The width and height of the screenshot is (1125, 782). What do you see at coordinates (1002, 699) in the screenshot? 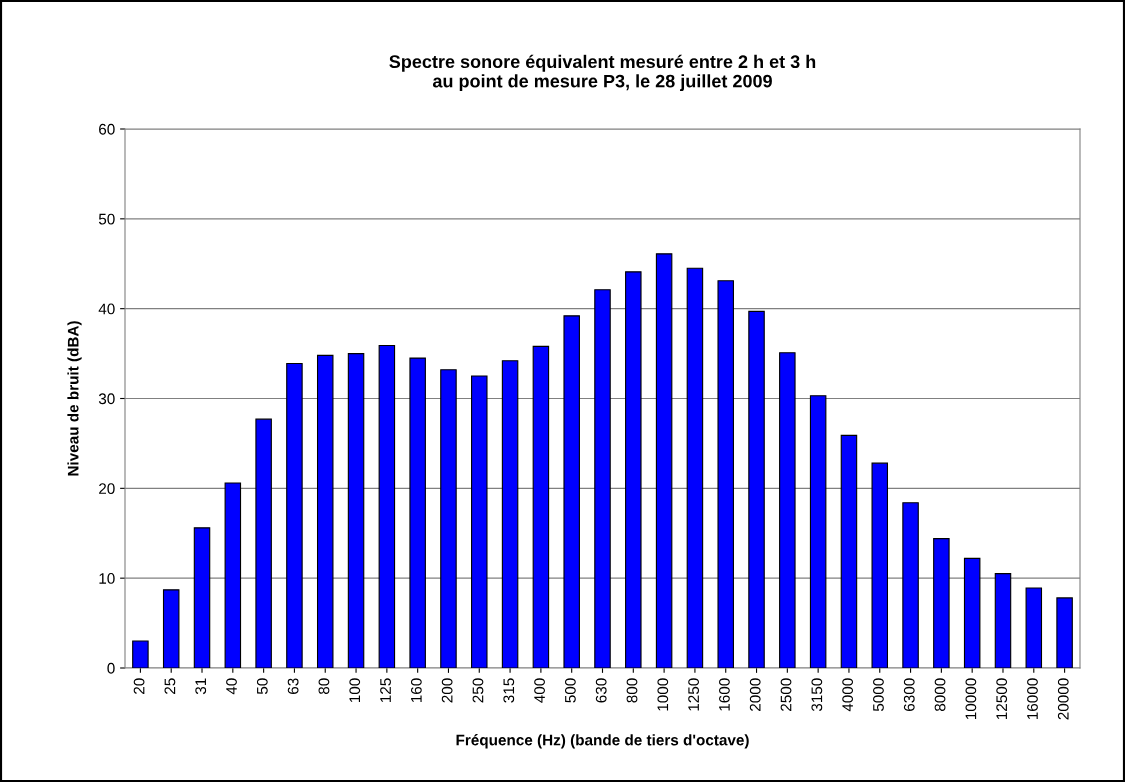
I see `x-tick-label: 12500` at bounding box center [1002, 699].